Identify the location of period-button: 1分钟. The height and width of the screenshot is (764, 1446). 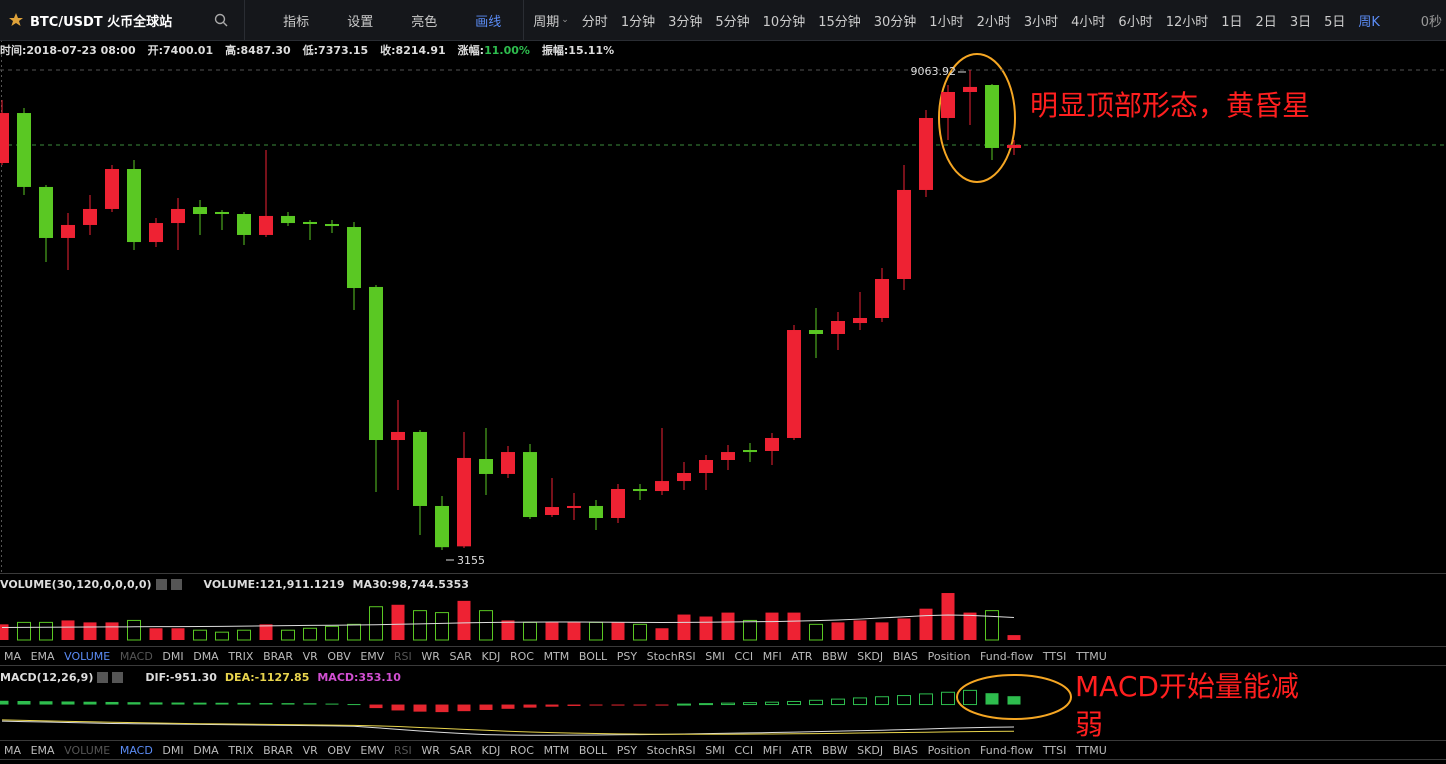
(638, 22).